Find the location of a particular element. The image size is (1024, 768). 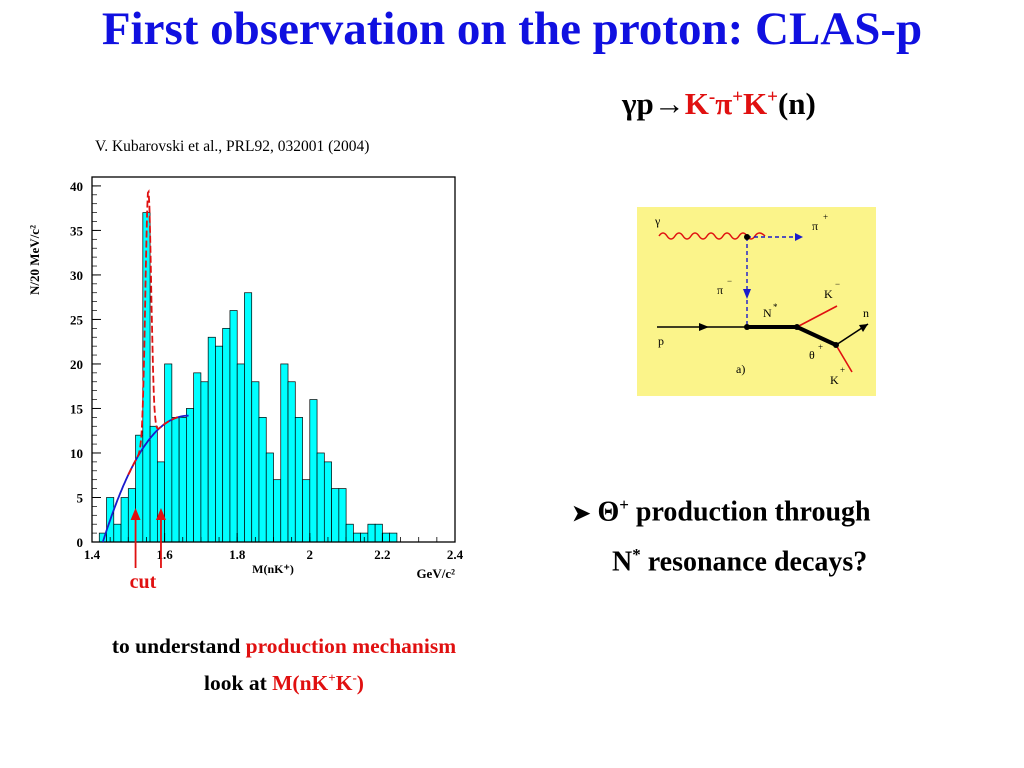

histogram-bars is located at coordinates (248, 377).